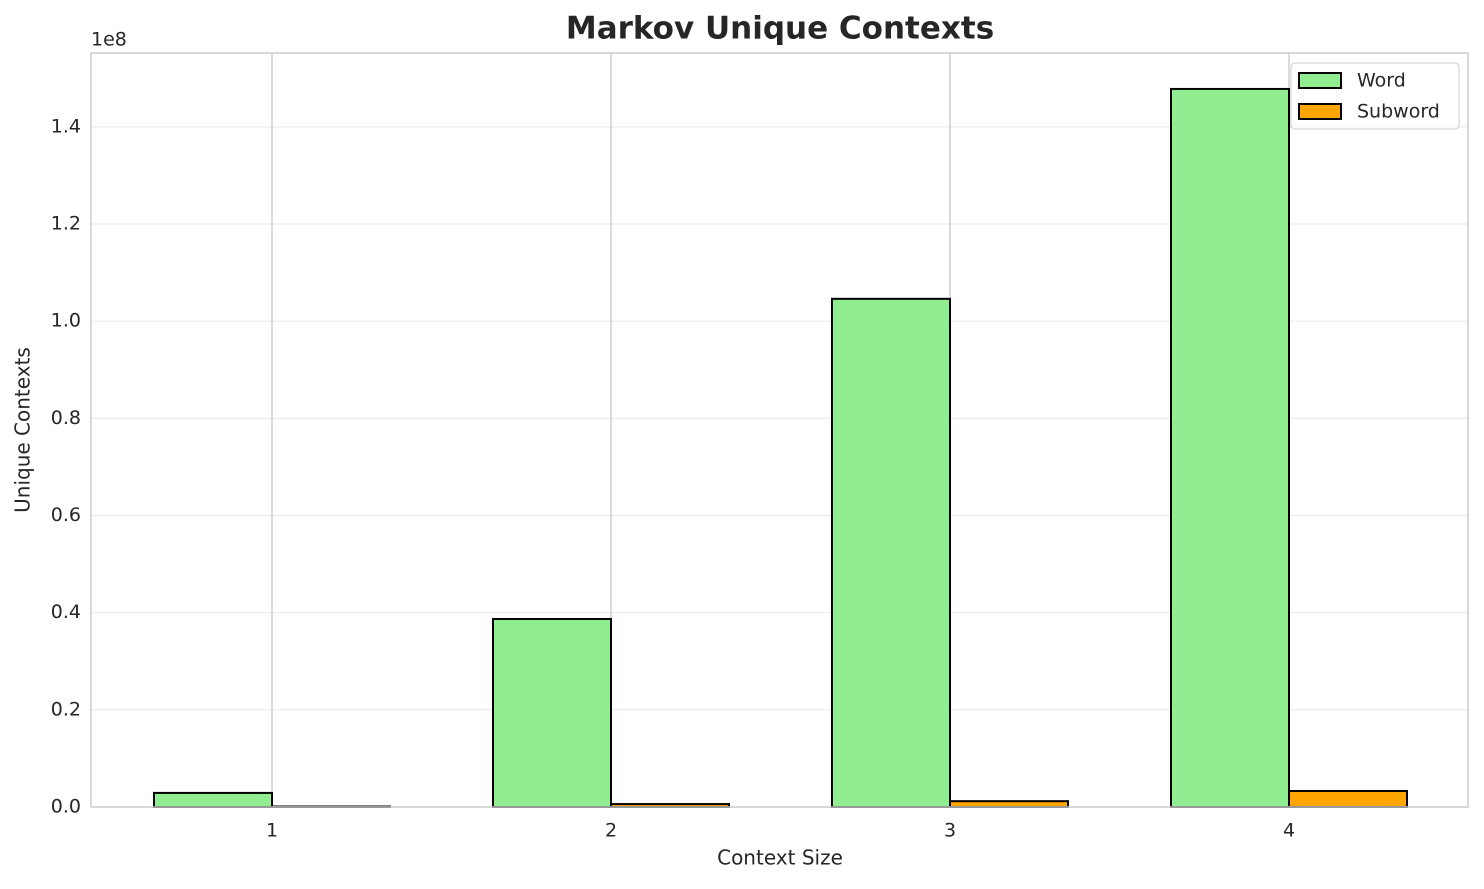  Describe the element at coordinates (272, 831) in the screenshot. I see `x-tick-label: 1` at that location.